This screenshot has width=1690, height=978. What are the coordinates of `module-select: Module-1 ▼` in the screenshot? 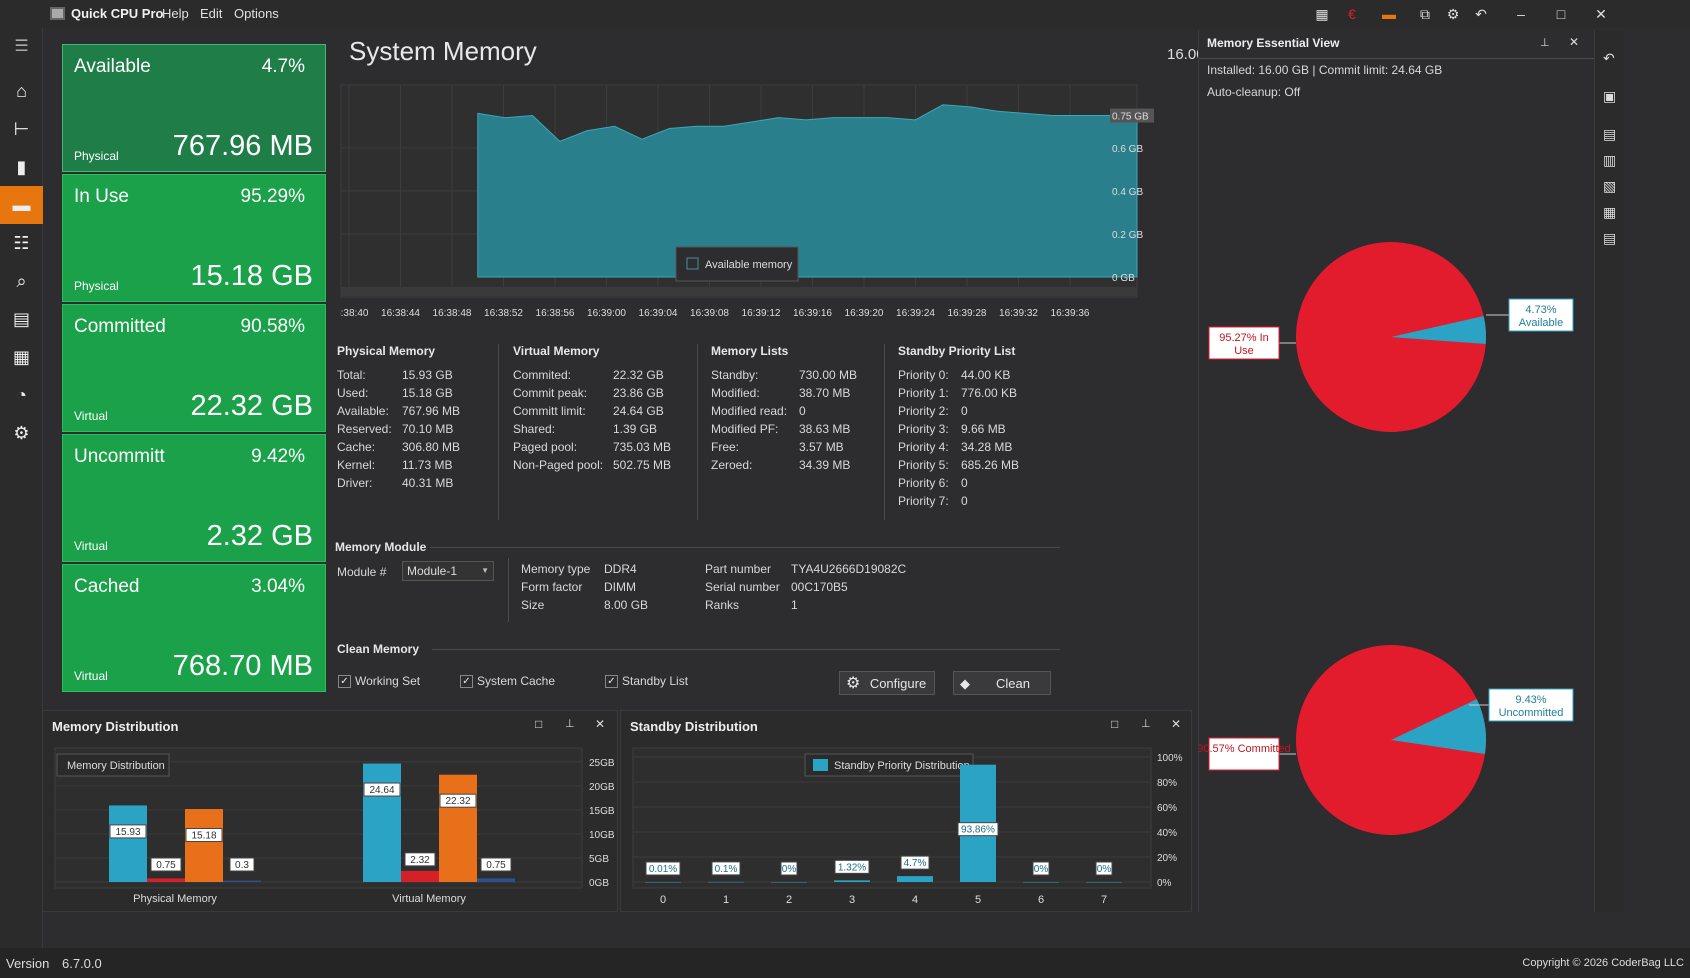 It's located at (448, 571).